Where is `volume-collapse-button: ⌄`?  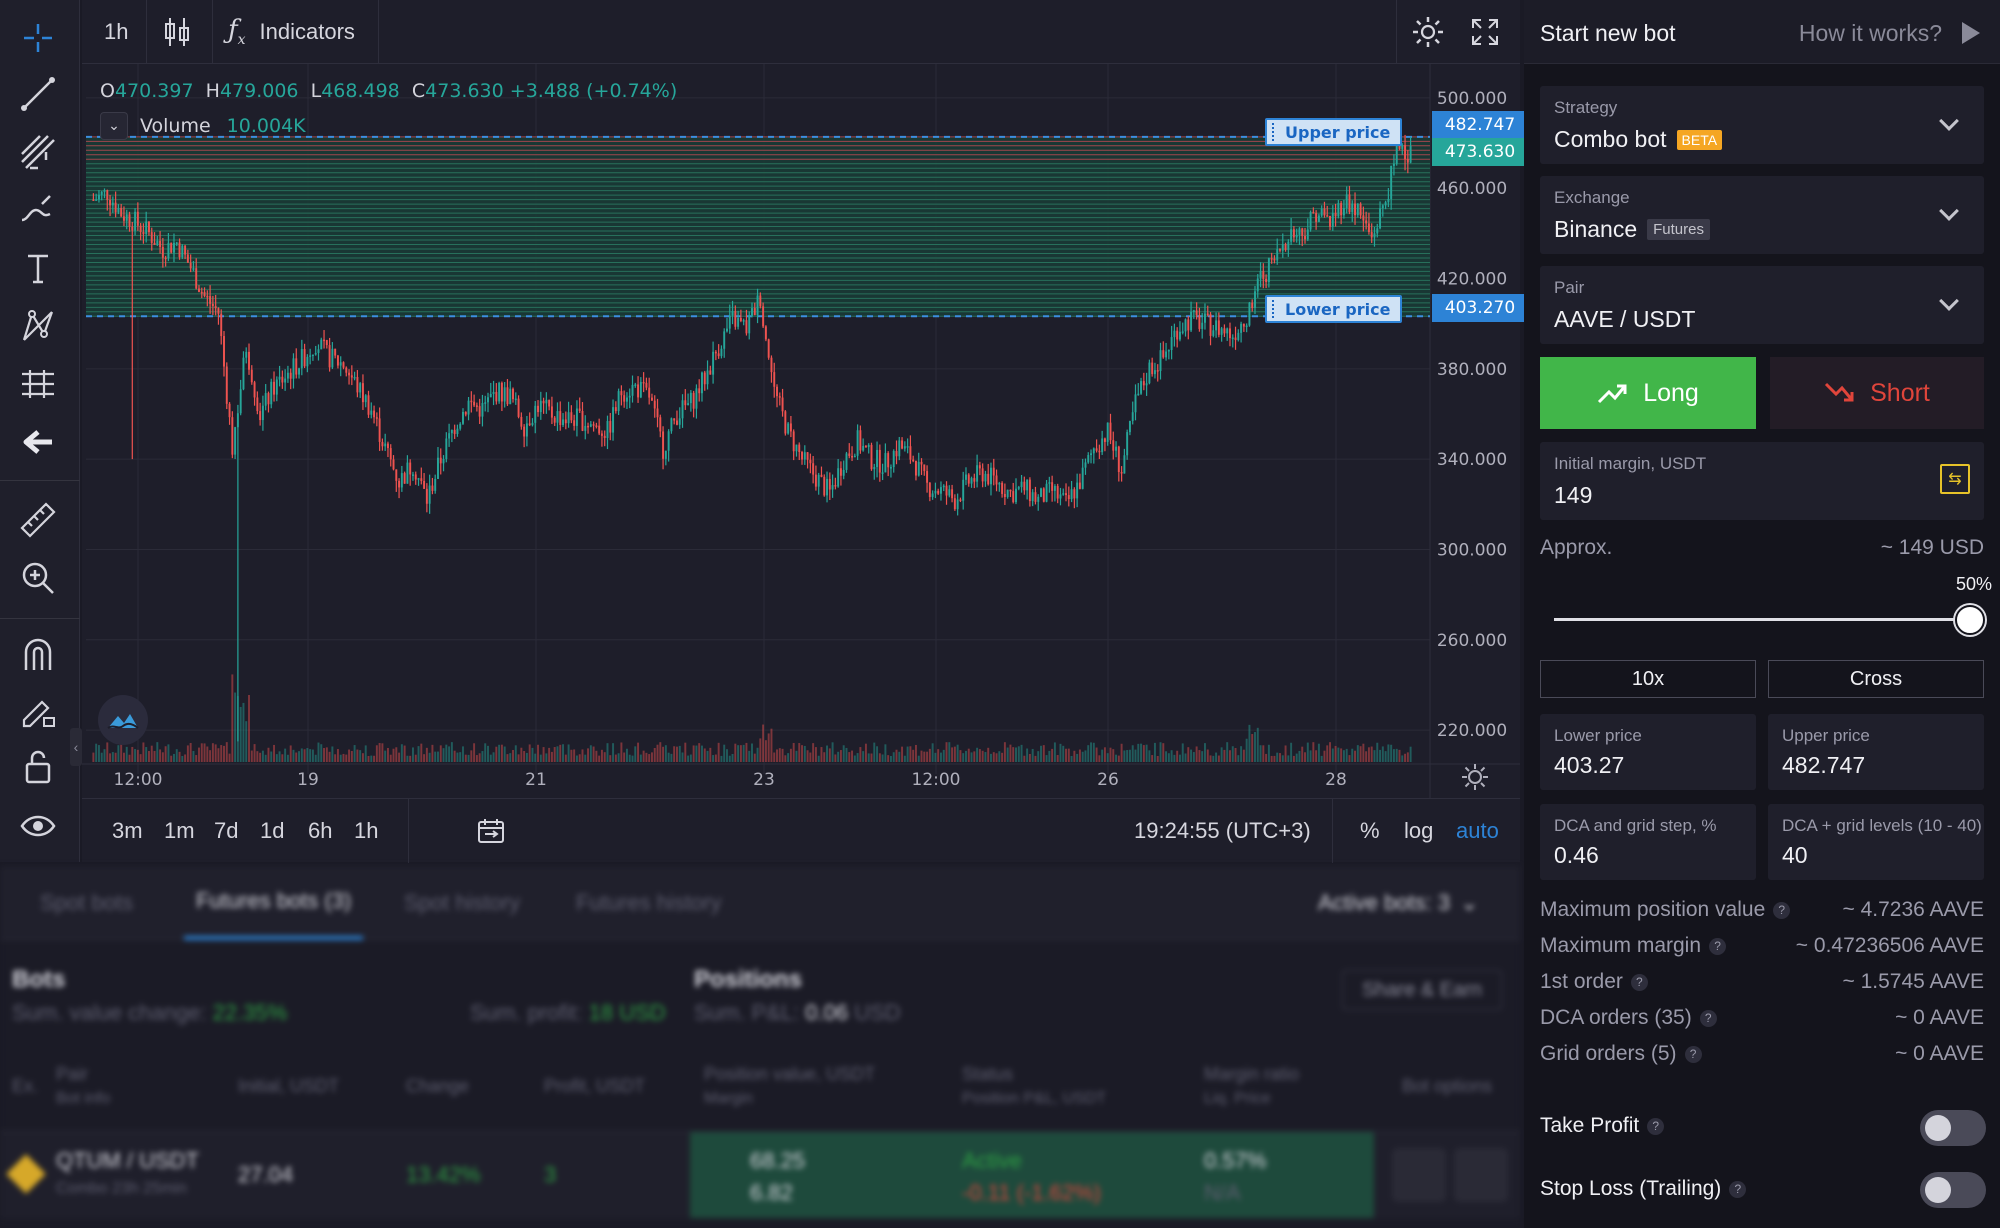 volume-collapse-button: ⌄ is located at coordinates (114, 126).